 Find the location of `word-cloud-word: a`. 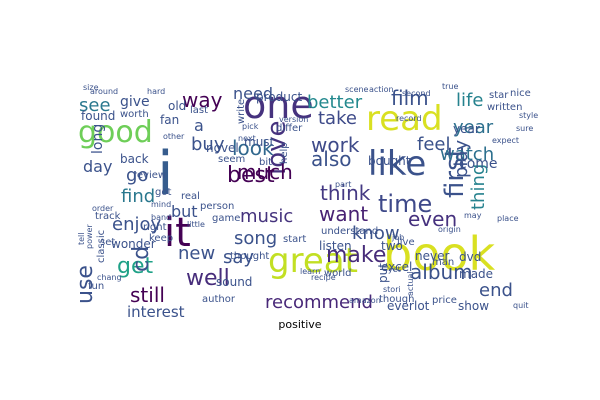

word-cloud-word: a is located at coordinates (199, 125).